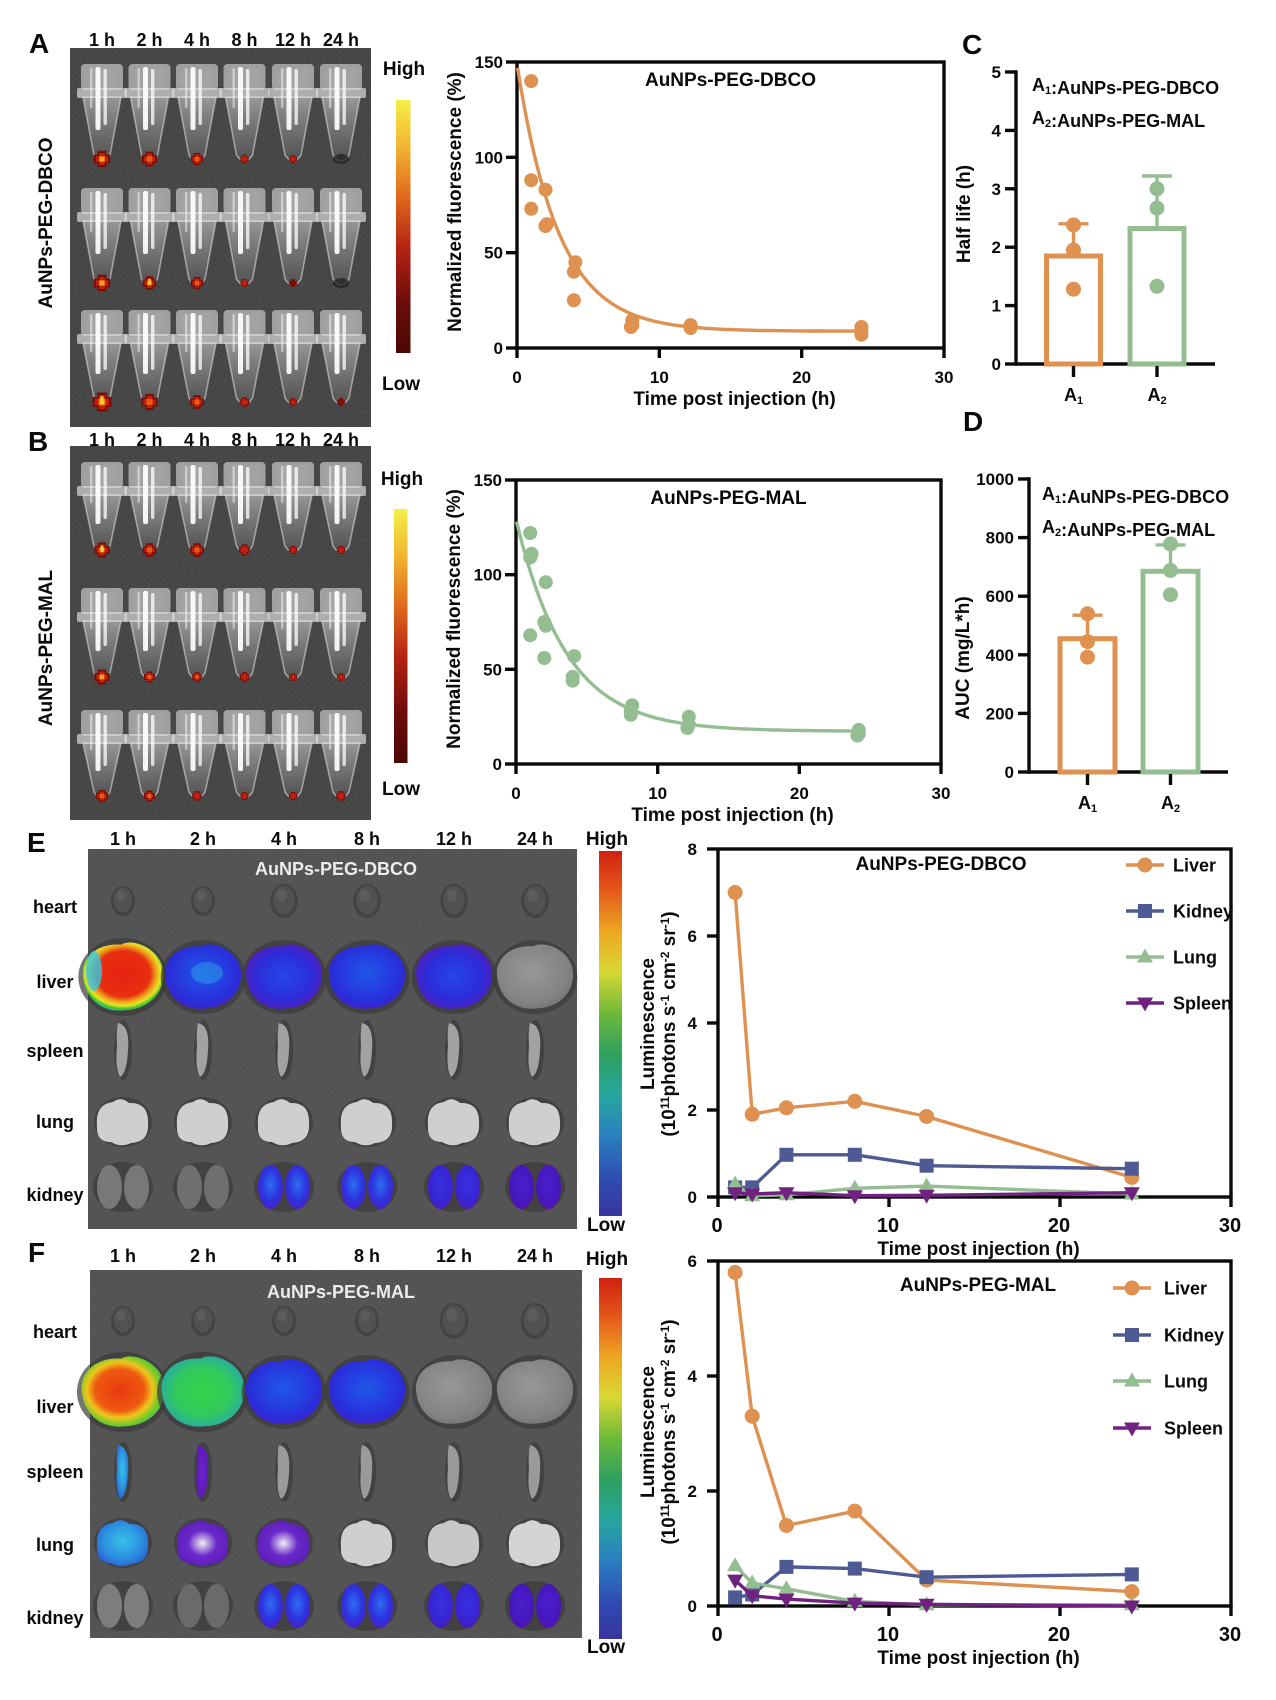 The image size is (1276, 1700). Describe the element at coordinates (648, 1432) in the screenshot. I see `svg-text: Luminescence` at that location.